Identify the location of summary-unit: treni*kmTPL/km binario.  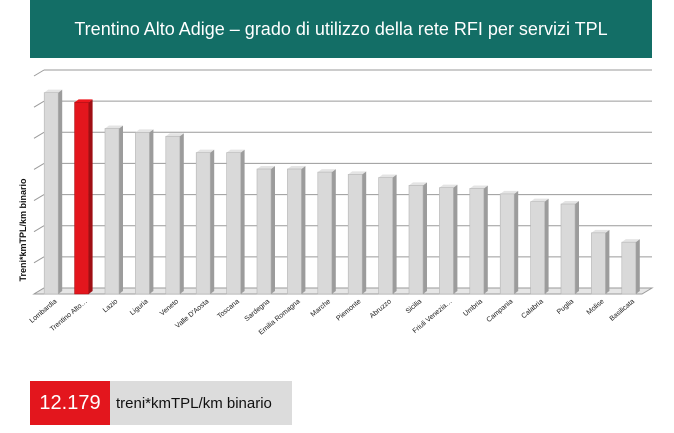
(201, 403).